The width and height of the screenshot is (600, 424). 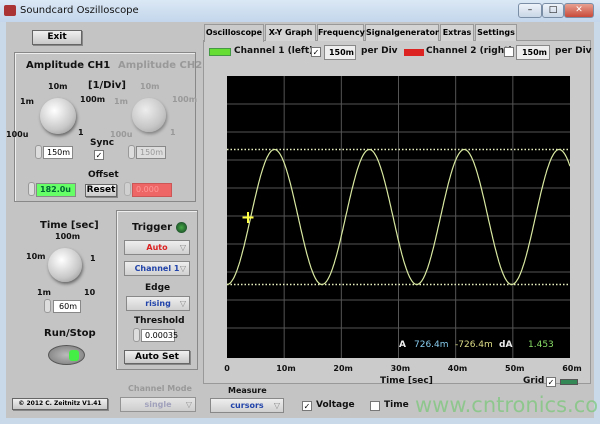 I want to click on tab-frequency: Frequency, so click(x=341, y=32).